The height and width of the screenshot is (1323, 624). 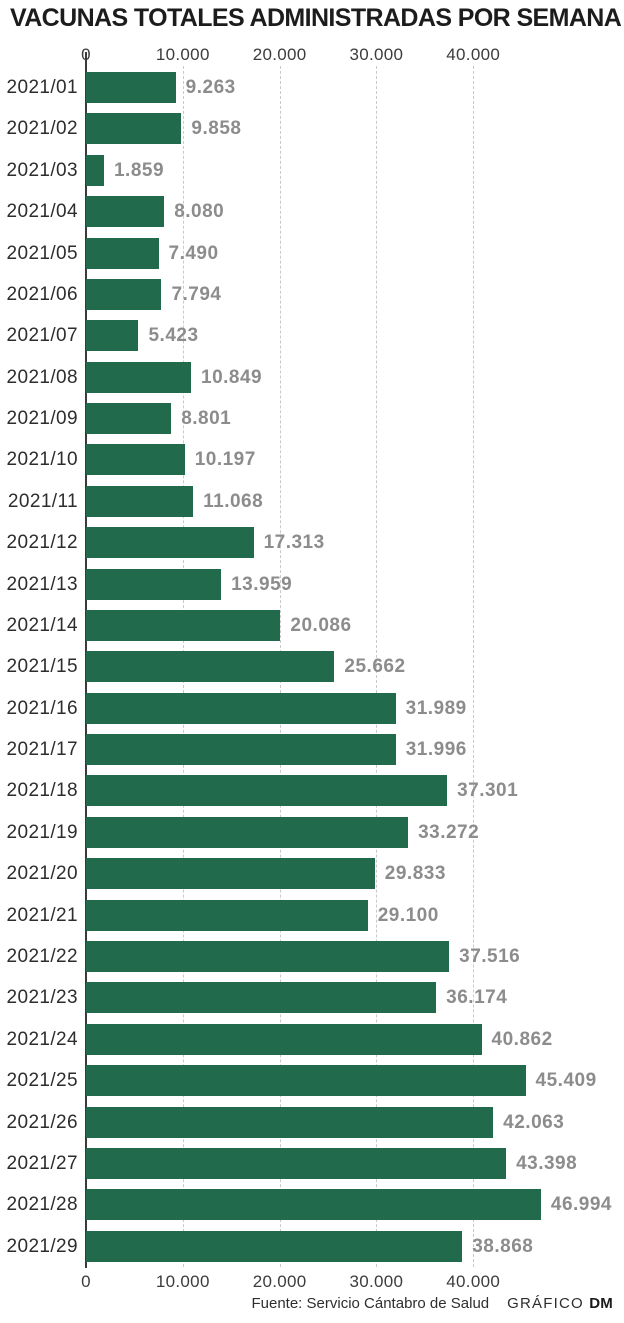 What do you see at coordinates (473, 1281) in the screenshot?
I see `x-tick-bottom-40.000: 40.000` at bounding box center [473, 1281].